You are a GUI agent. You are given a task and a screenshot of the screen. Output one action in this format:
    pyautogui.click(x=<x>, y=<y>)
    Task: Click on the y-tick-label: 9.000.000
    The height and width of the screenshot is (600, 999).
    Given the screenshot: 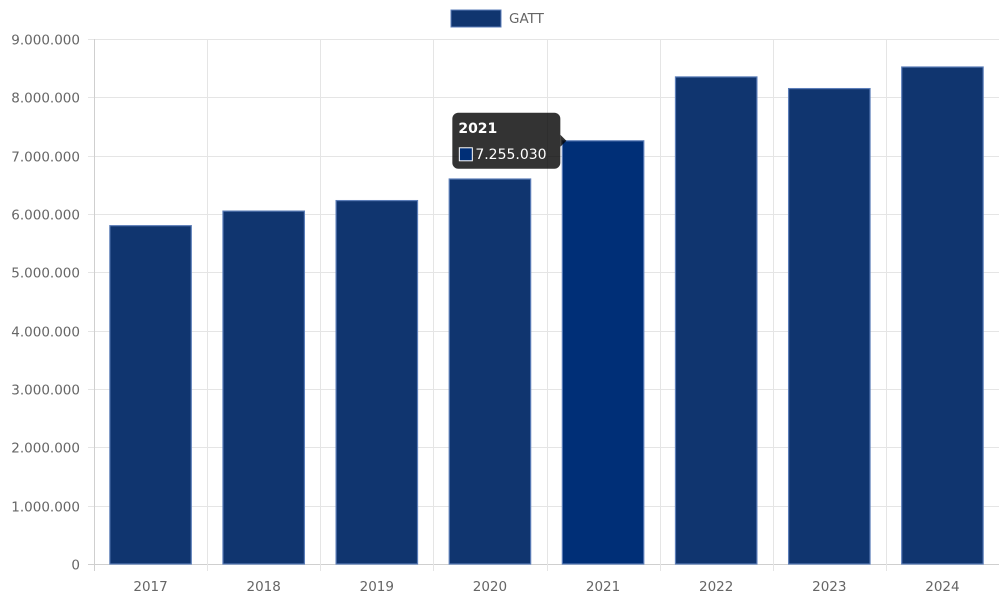 What is the action you would take?
    pyautogui.click(x=45, y=41)
    